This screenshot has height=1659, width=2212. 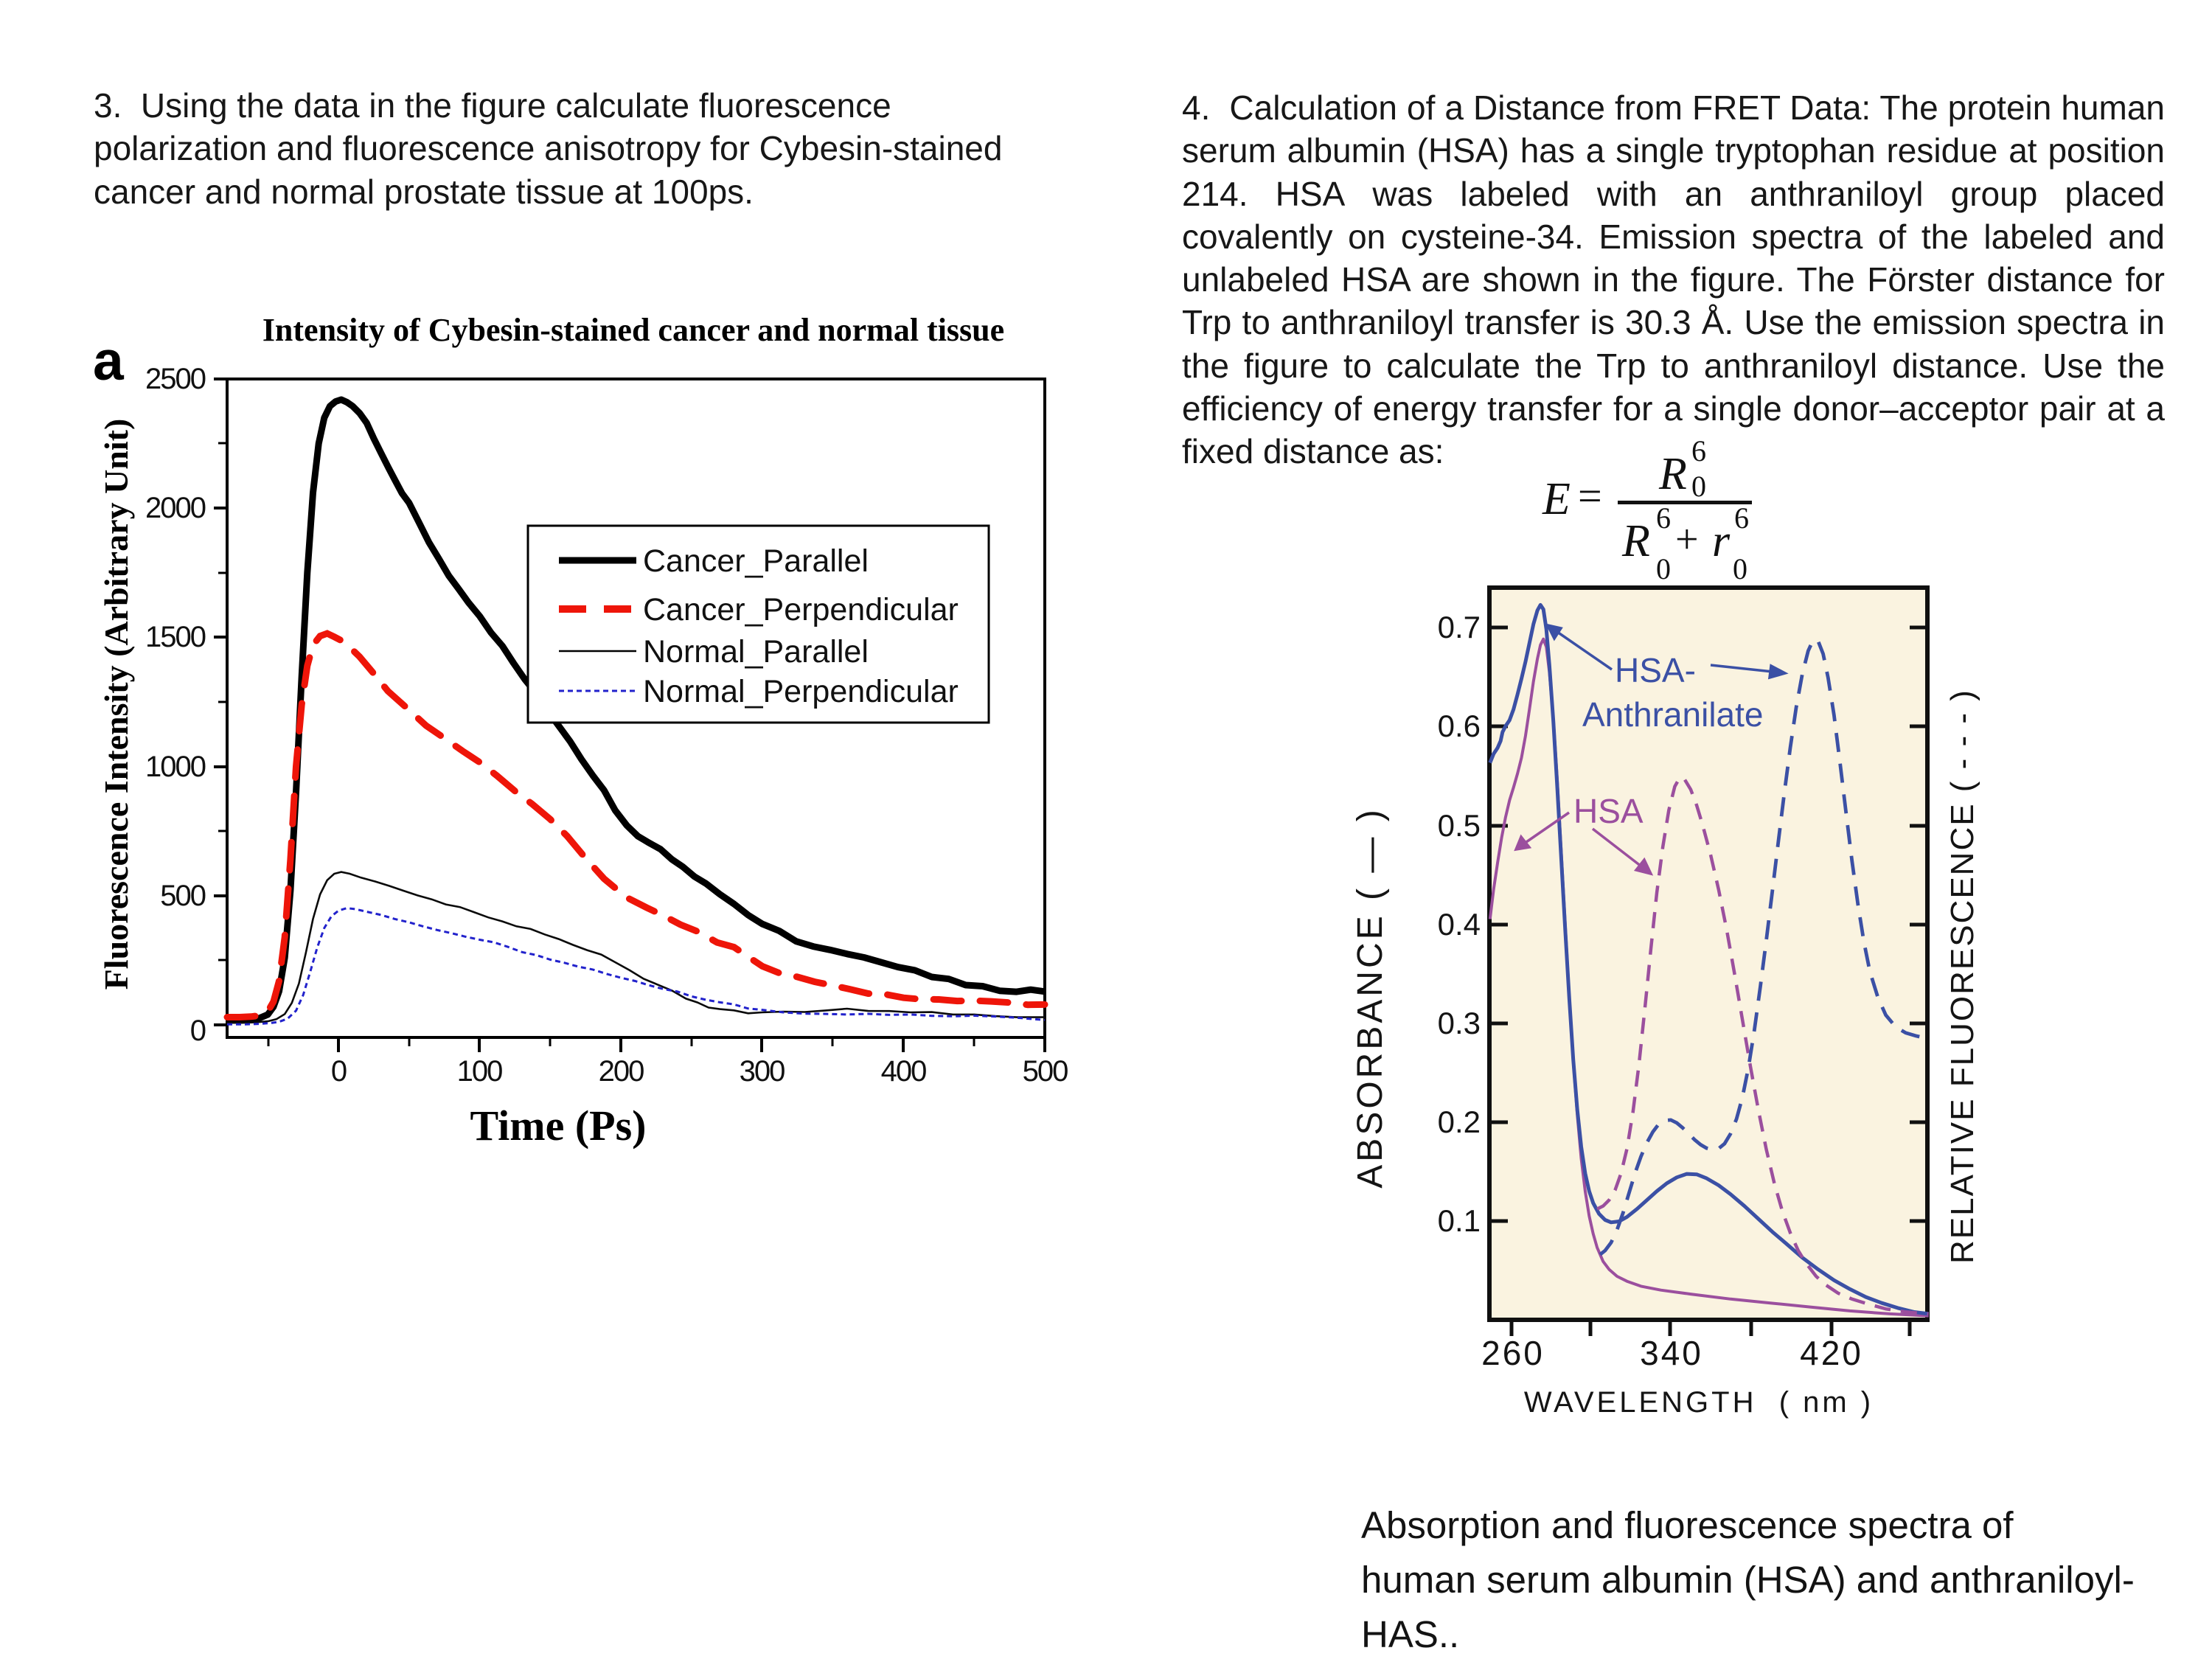 I want to click on svg-text: Anthranilate, so click(x=1673, y=714).